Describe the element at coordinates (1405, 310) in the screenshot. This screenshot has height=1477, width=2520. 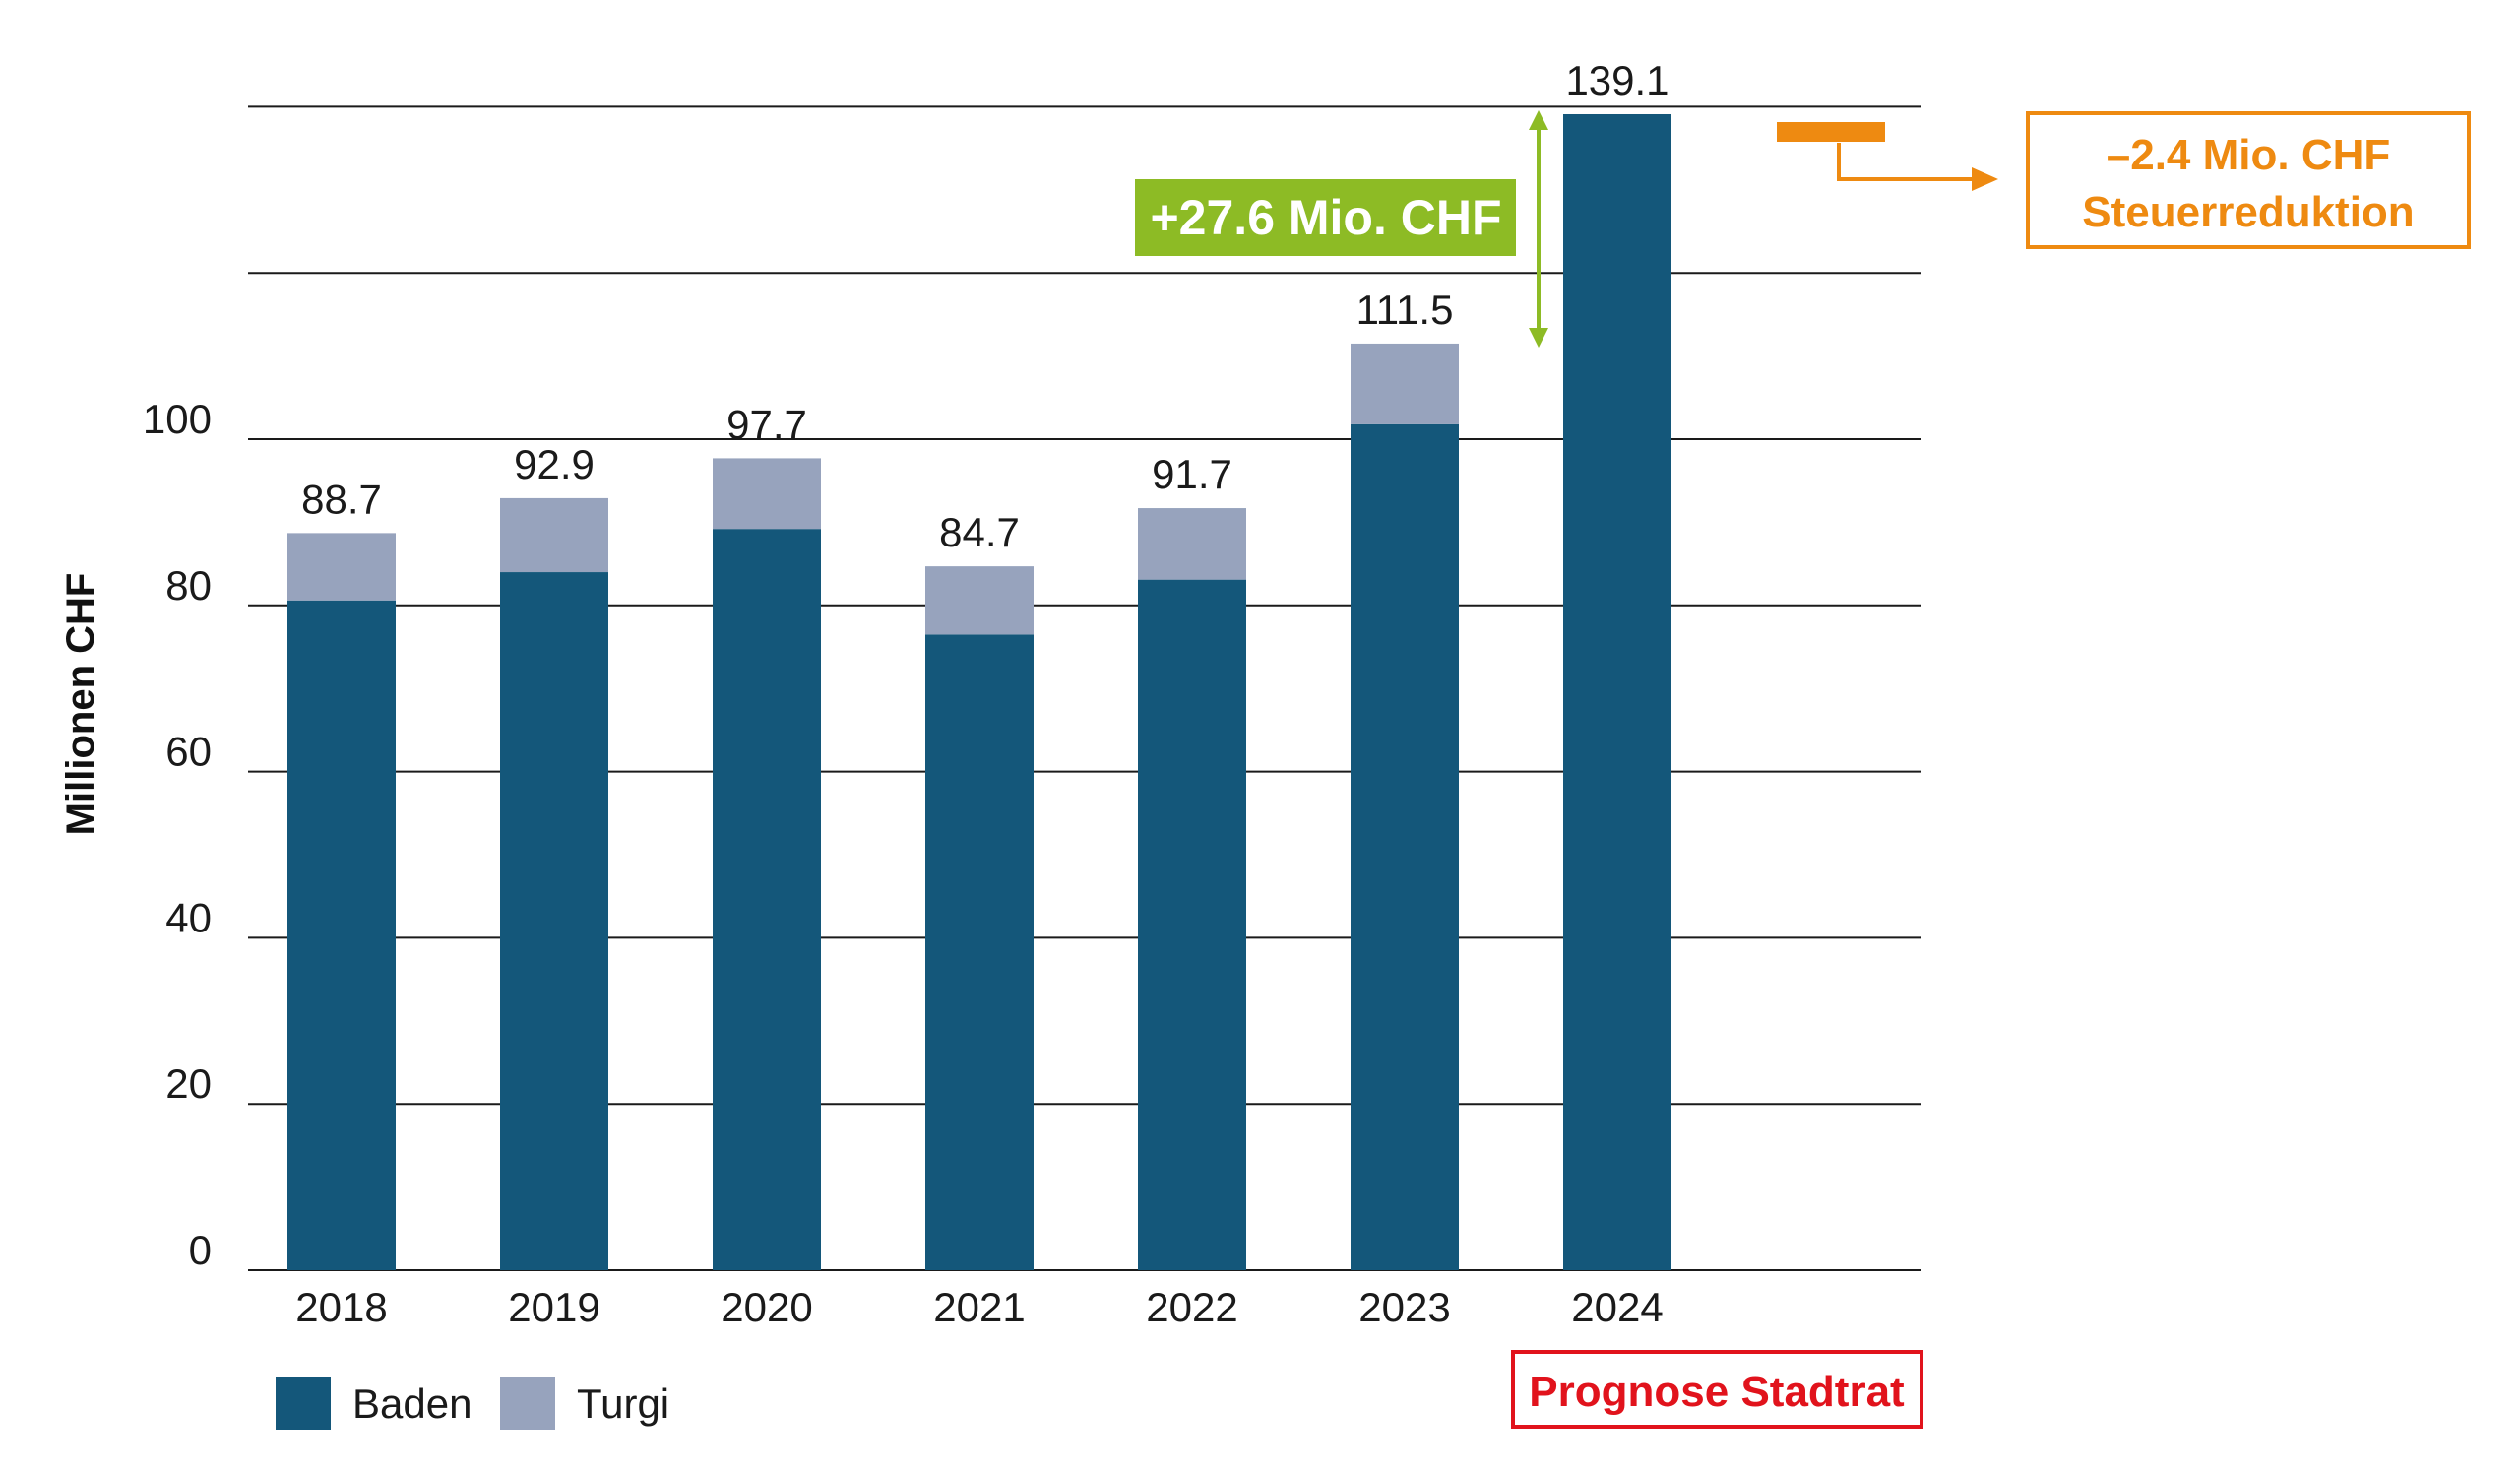
I see `total-label-2023: 111.5` at that location.